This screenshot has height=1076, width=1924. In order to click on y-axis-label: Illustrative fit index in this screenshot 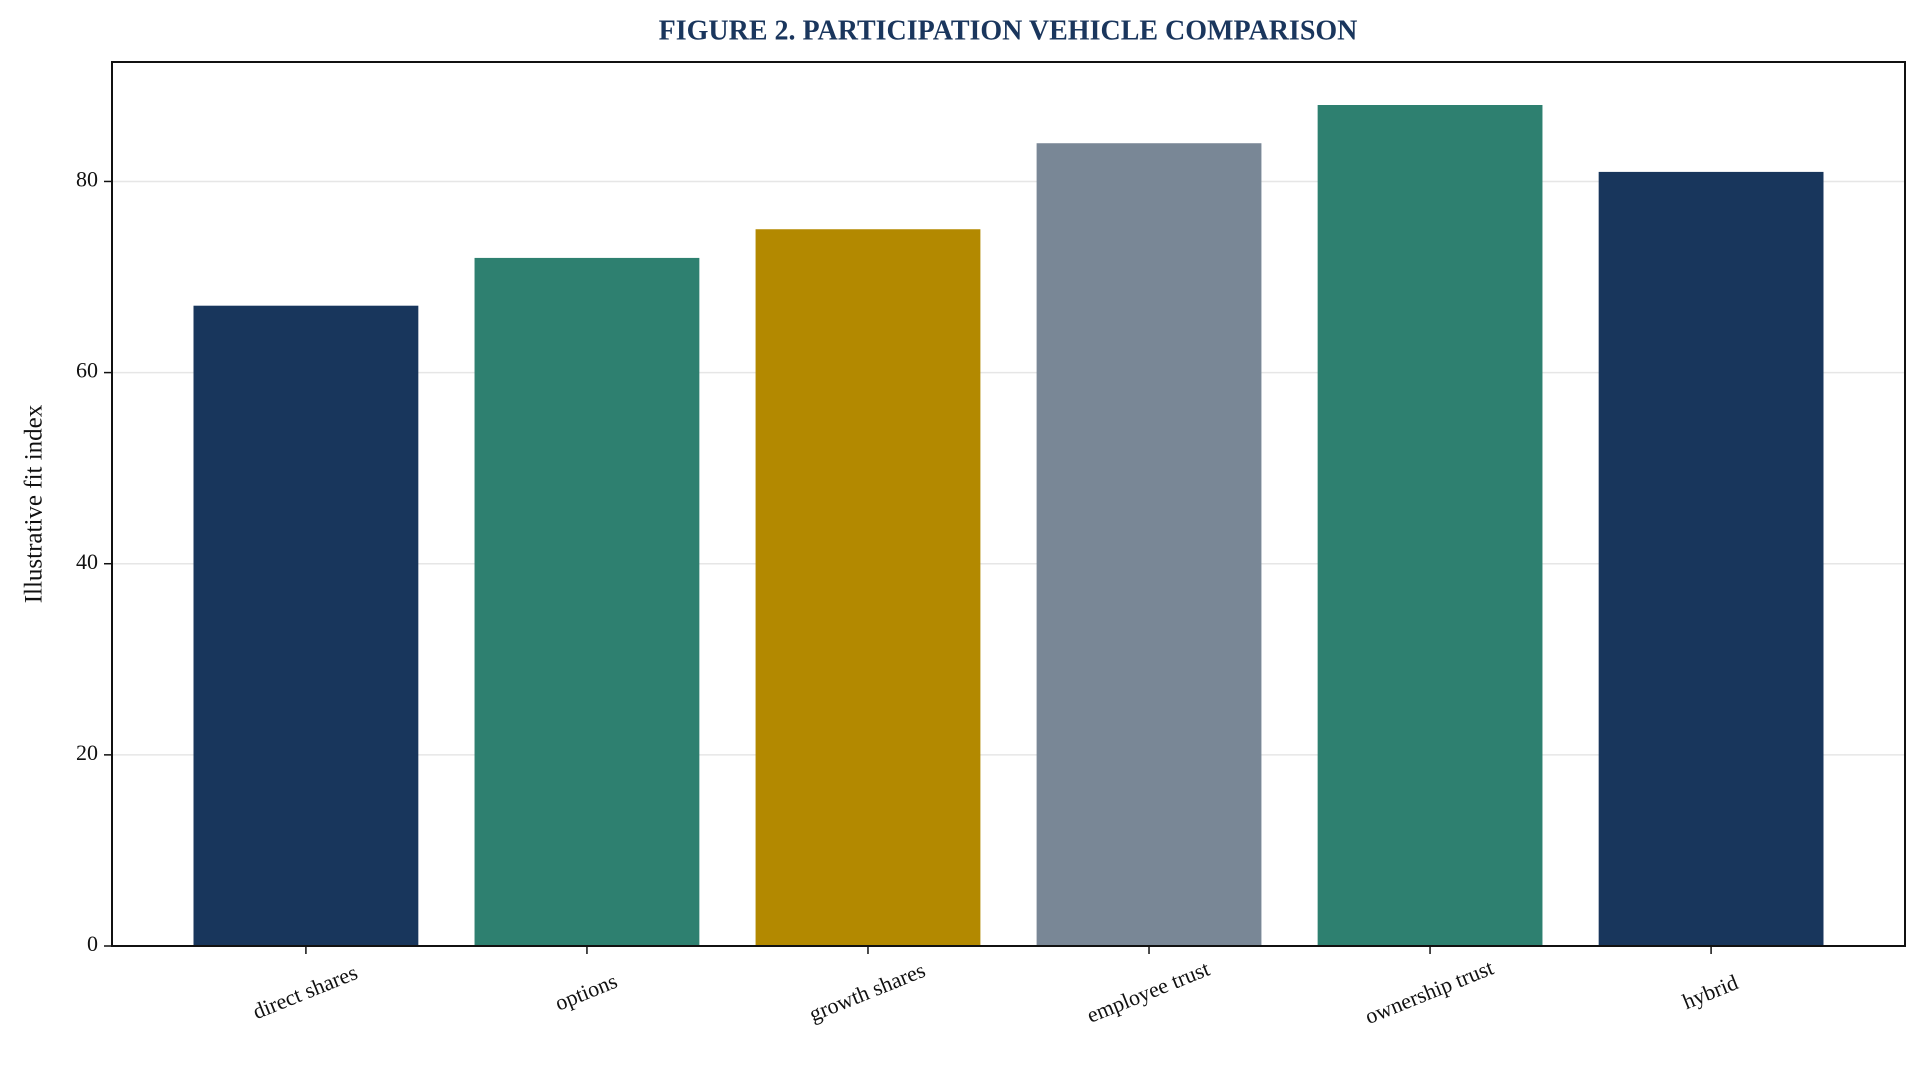, I will do `click(34, 503)`.